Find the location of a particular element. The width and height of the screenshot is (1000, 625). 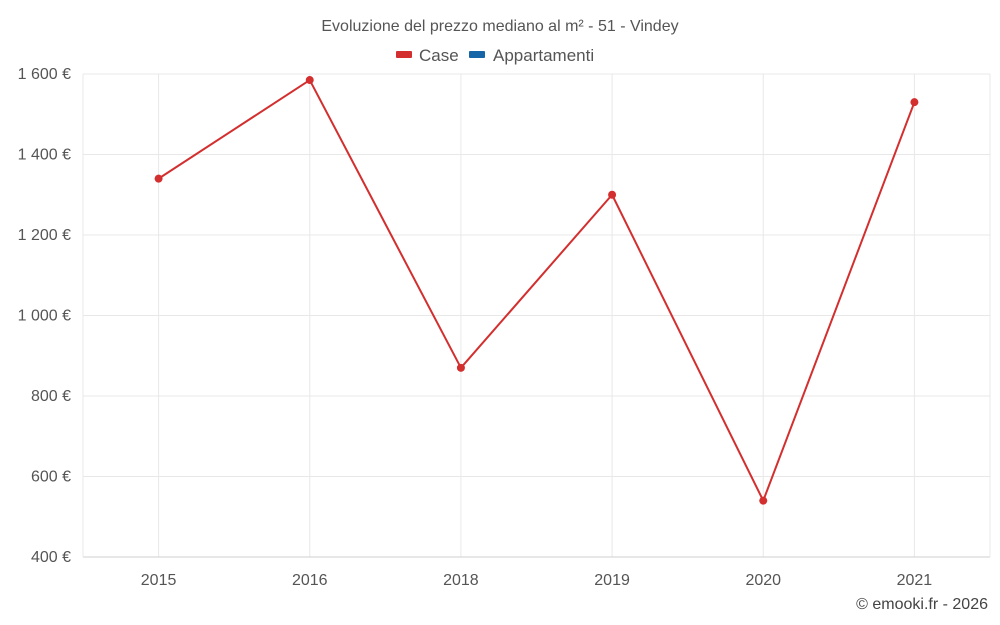

y-tick-label: 400 € is located at coordinates (51, 557).